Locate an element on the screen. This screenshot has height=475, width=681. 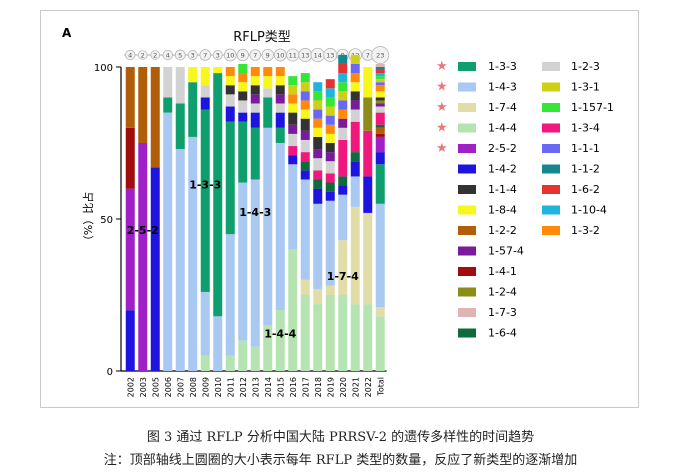
annotation-label: 1-3-3 is located at coordinates (205, 185).